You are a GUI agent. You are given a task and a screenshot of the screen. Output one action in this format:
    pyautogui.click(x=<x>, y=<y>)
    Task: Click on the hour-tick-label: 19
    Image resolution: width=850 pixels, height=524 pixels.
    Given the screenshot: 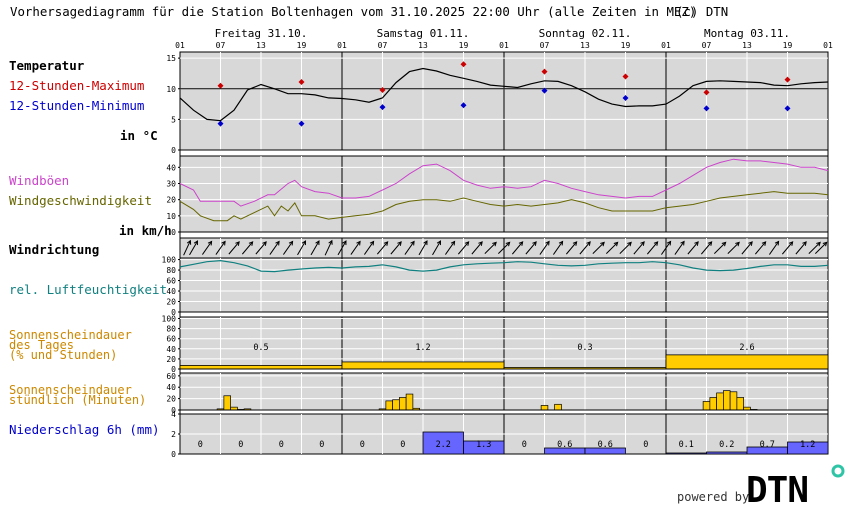 What is the action you would take?
    pyautogui.click(x=788, y=45)
    